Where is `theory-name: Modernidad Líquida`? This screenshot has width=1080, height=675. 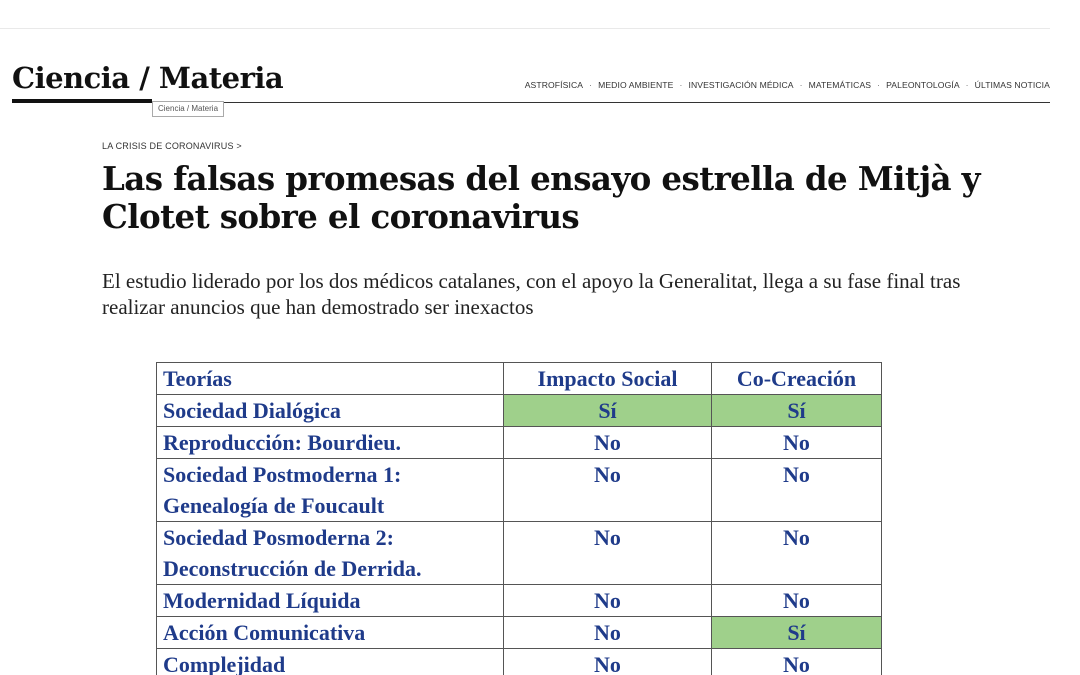 theory-name: Modernidad Líquida is located at coordinates (330, 600).